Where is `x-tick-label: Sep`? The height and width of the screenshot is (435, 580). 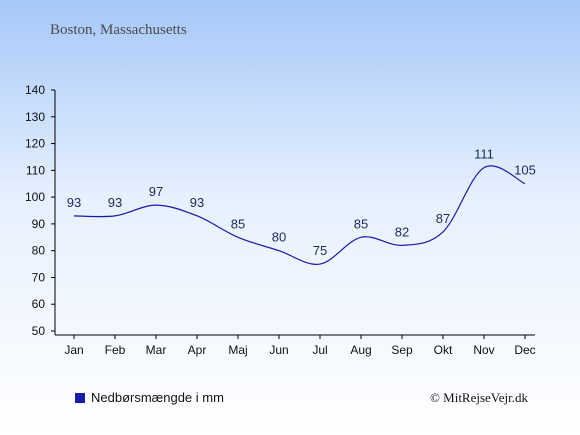
x-tick-label: Sep is located at coordinates (402, 350).